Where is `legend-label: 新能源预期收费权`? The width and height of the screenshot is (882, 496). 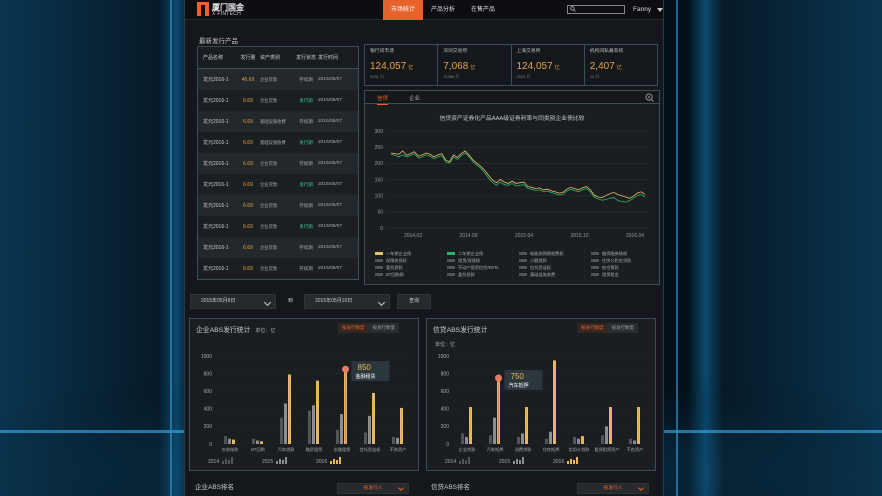
legend-label: 新能源预期收费权 is located at coordinates (547, 253).